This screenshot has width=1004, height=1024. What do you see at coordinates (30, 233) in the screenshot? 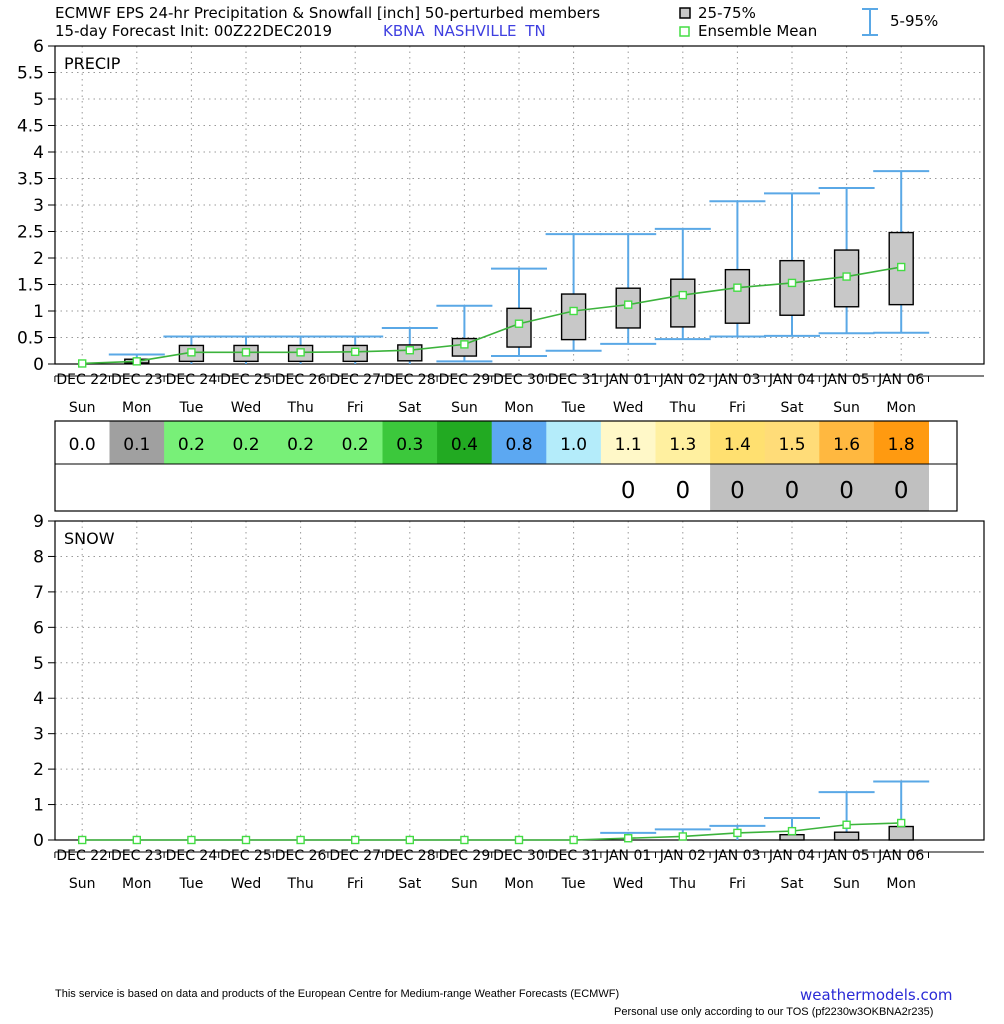
I see `y-tick-label: 2.5` at bounding box center [30, 233].